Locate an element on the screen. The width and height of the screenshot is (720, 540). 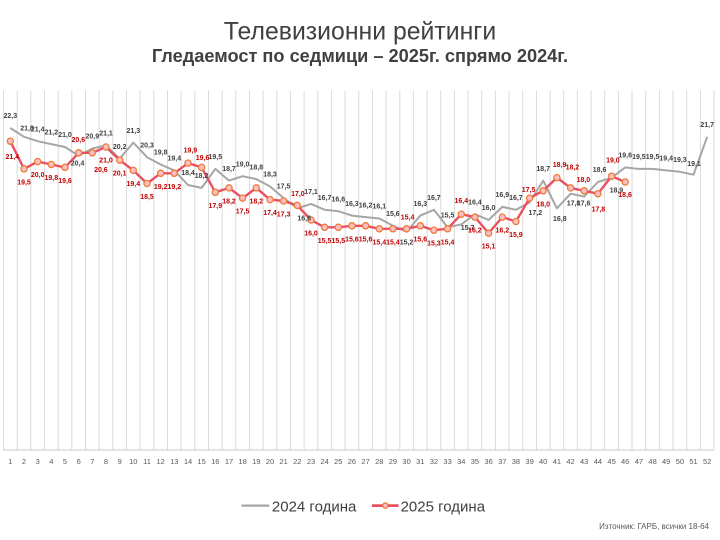
svg-text: 20,2 is located at coordinates (120, 147).